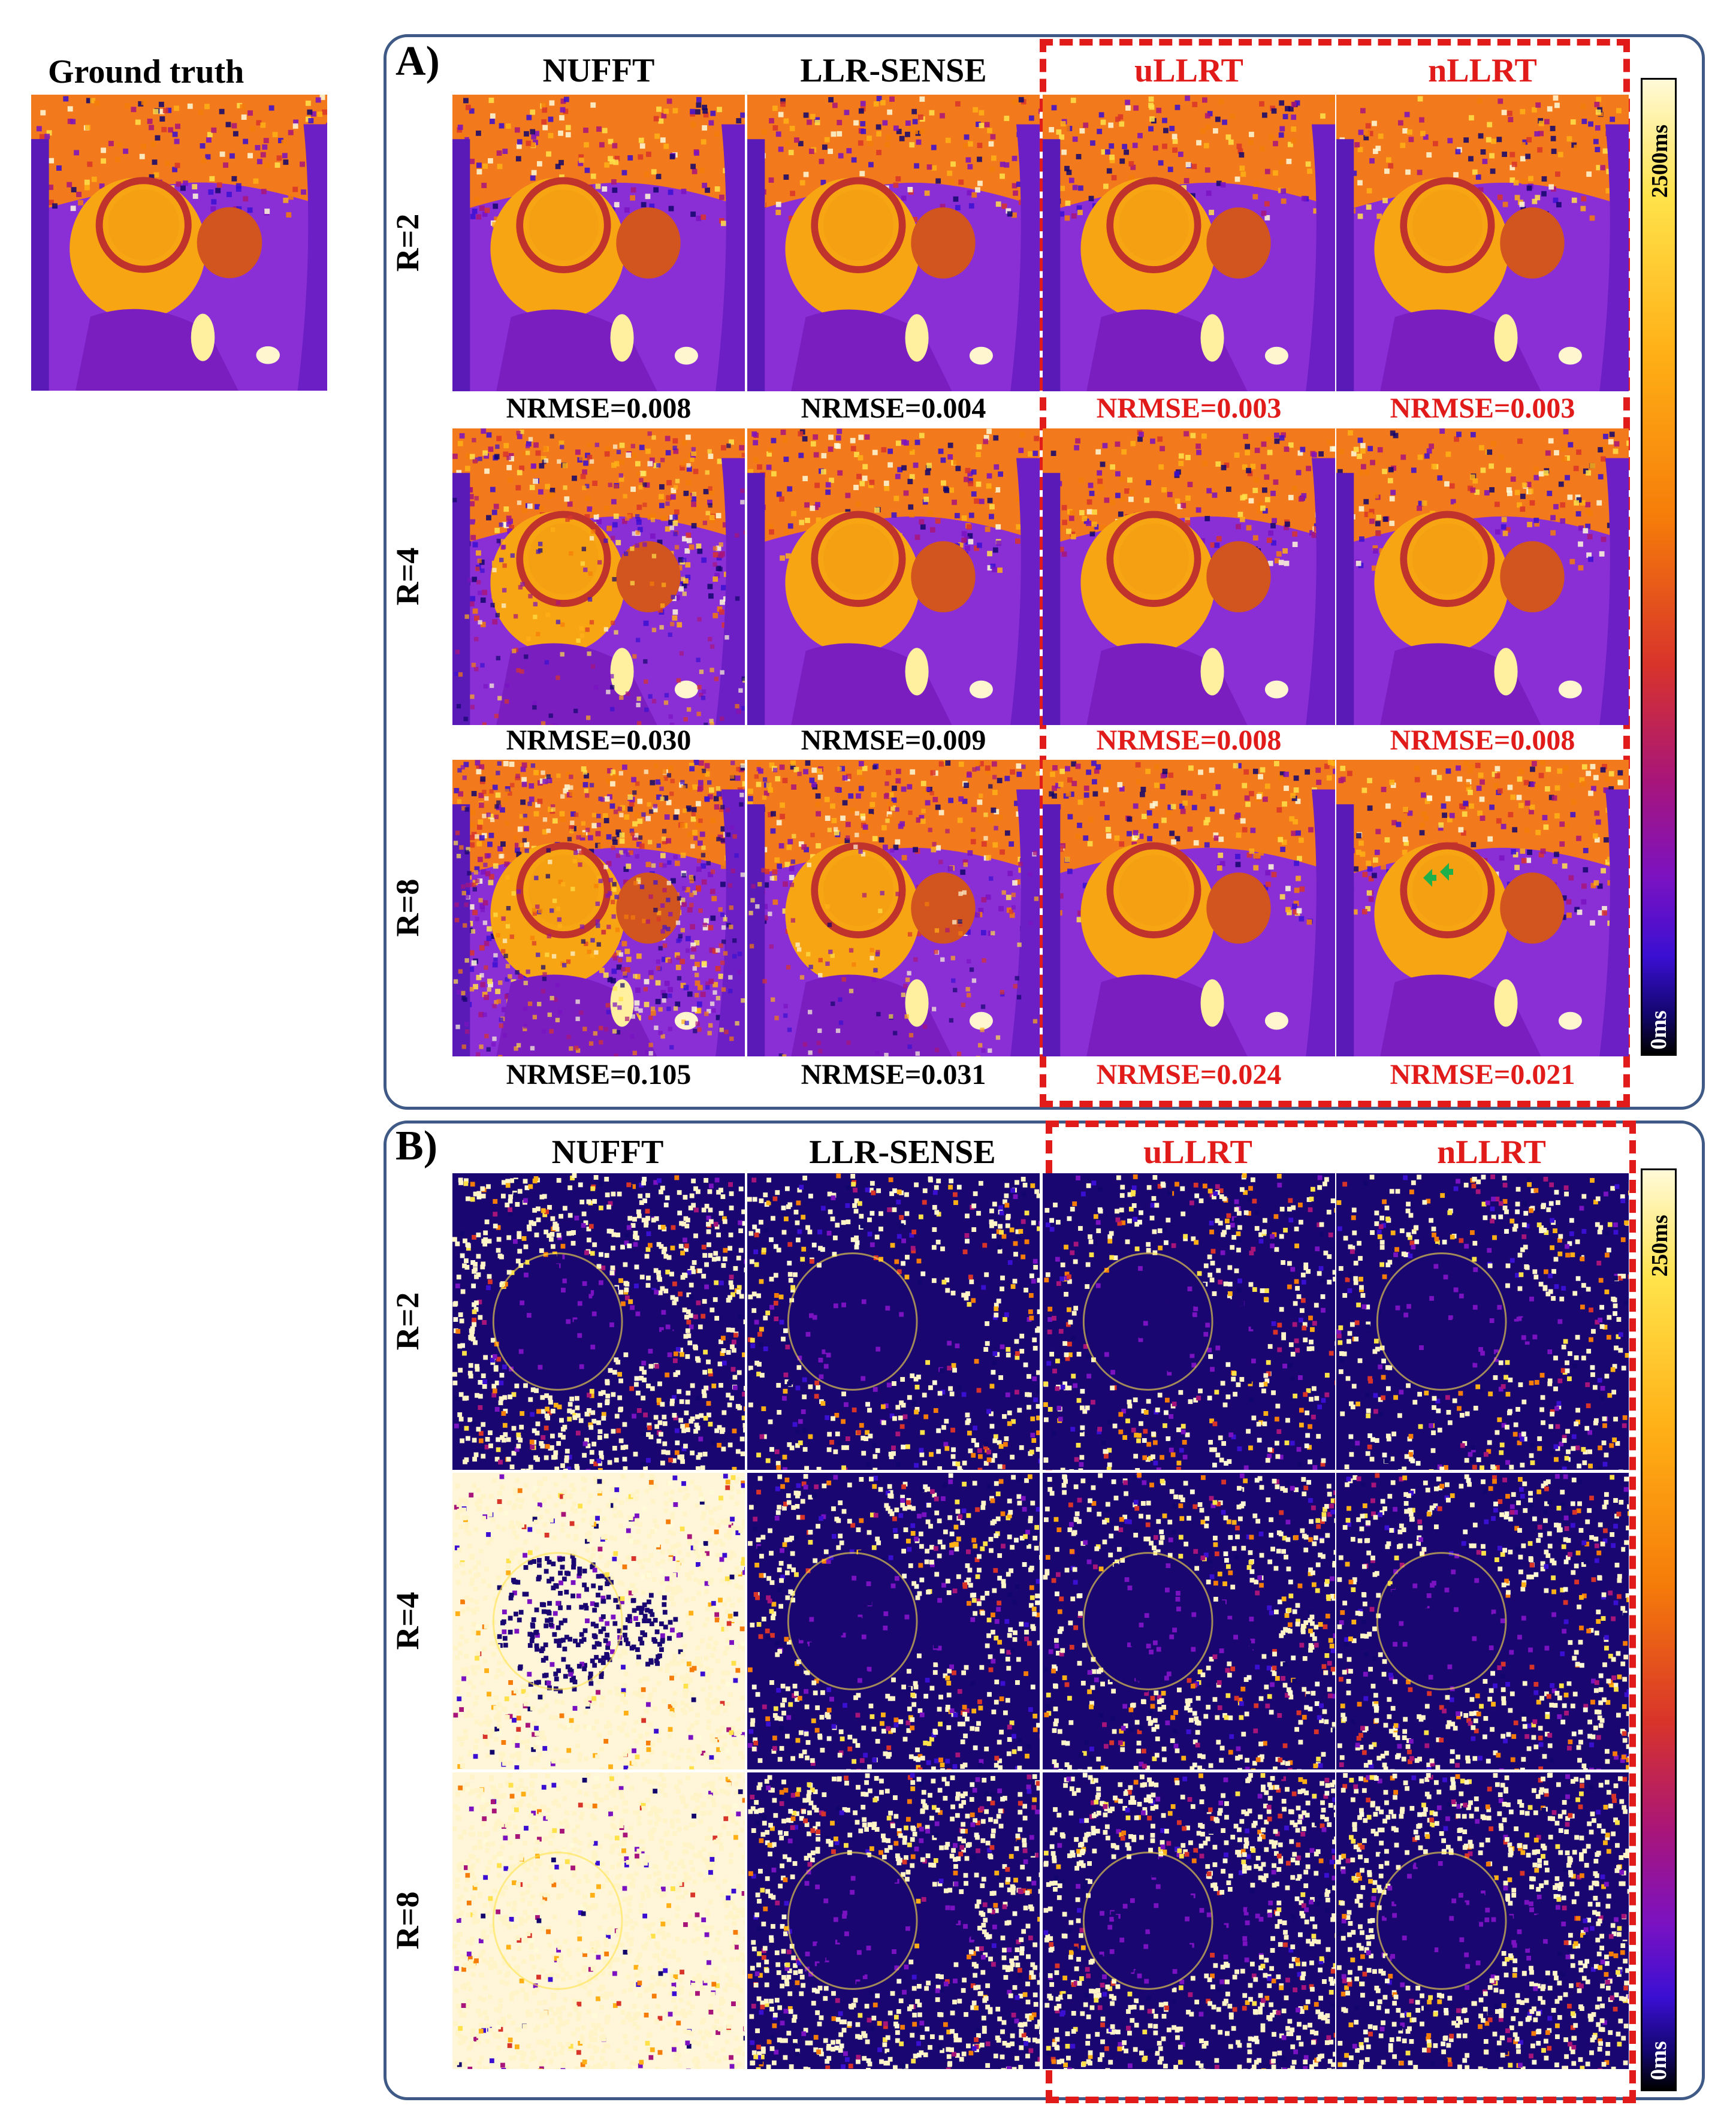 The image size is (1736, 2105). Describe the element at coordinates (407, 576) in the screenshot. I see `panel-a-row-label-r2: R=4` at that location.